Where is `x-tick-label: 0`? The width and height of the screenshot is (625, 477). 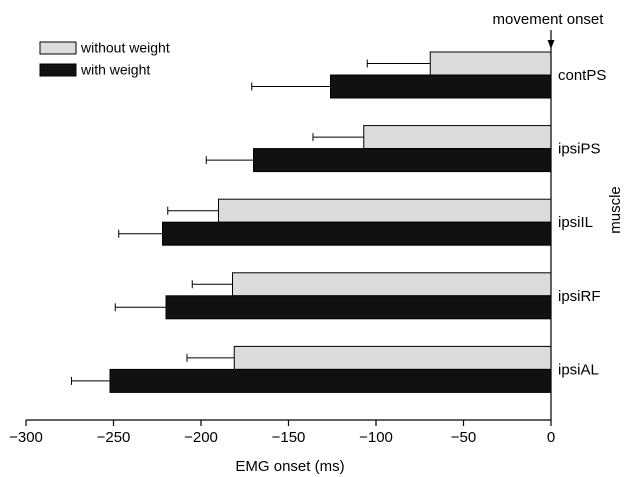 x-tick-label: 0 is located at coordinates (551, 437).